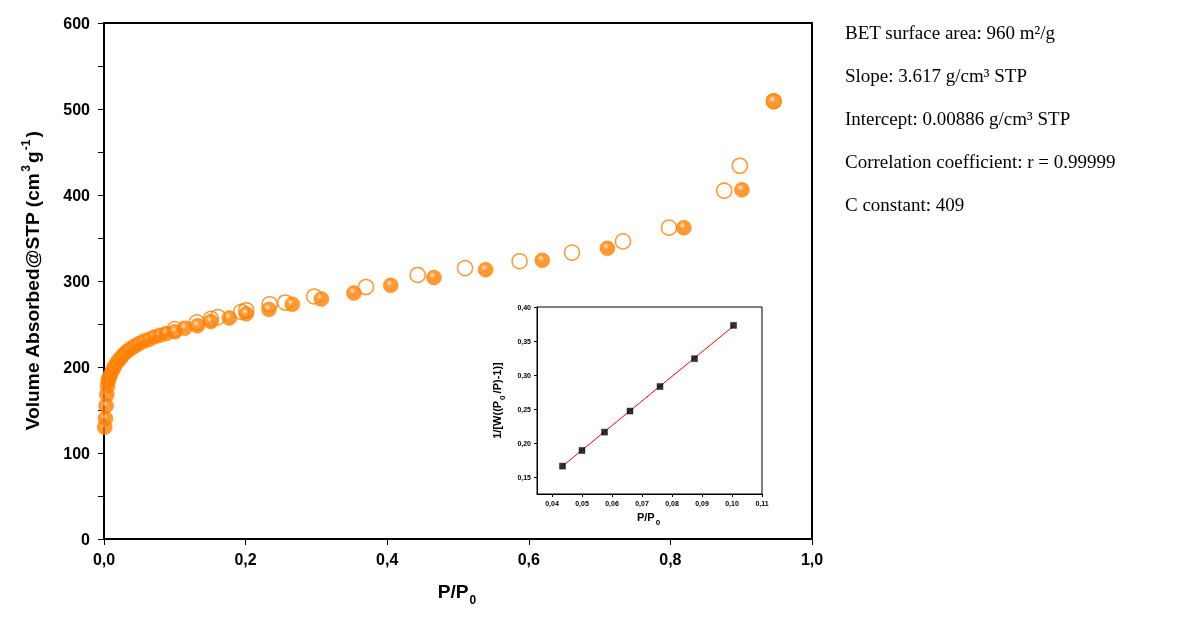 The width and height of the screenshot is (1189, 622). What do you see at coordinates (77, 195) in the screenshot?
I see `y-tick-label: 400` at bounding box center [77, 195].